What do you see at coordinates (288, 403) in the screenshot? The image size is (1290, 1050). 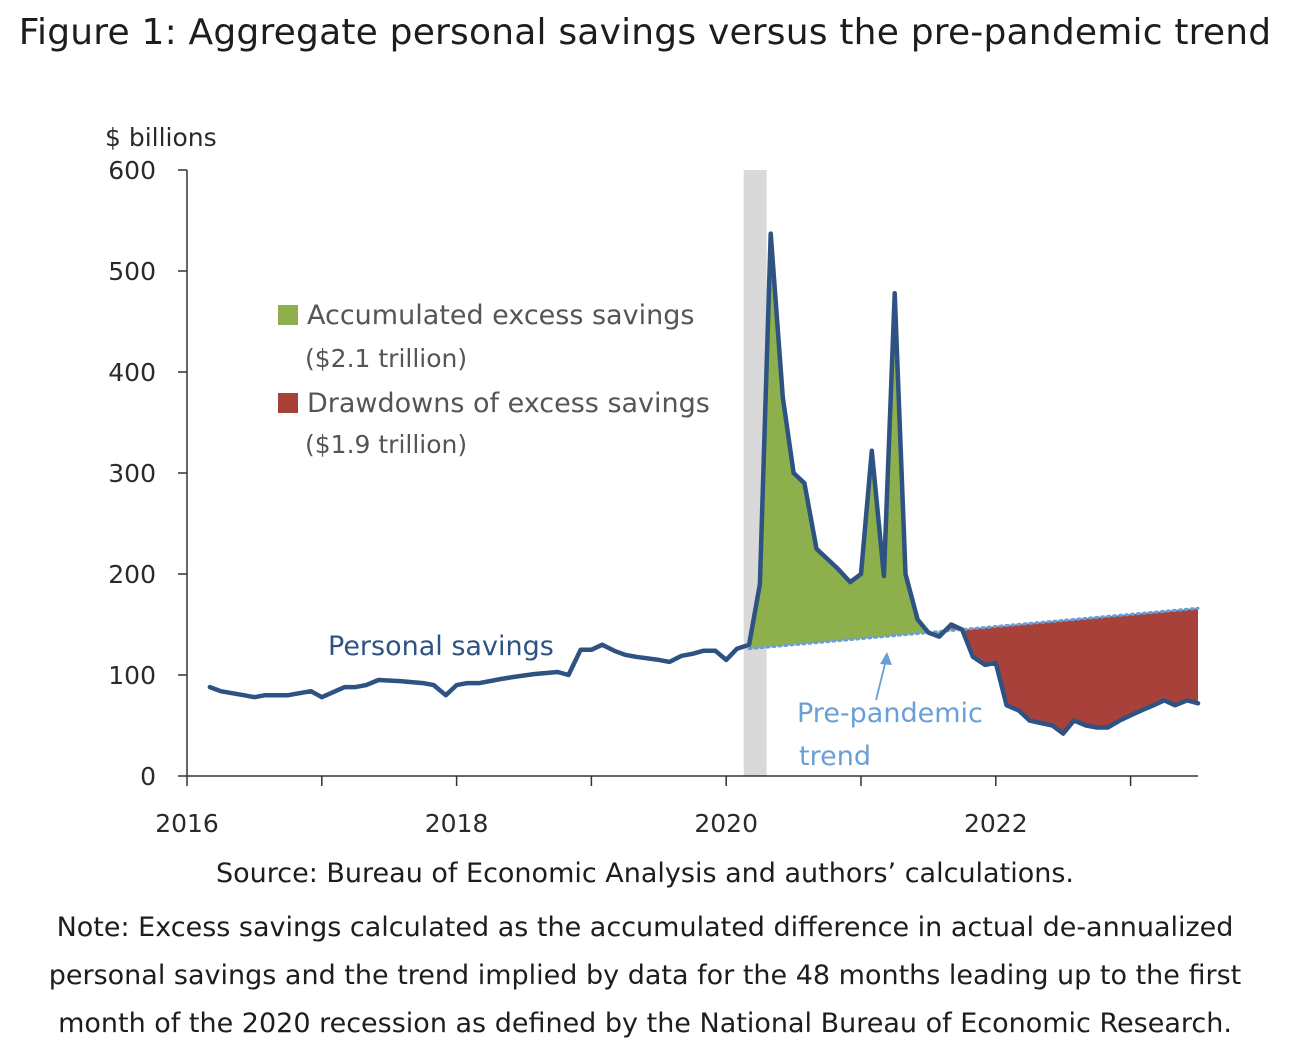 I see `legend-swatch-drawdown` at bounding box center [288, 403].